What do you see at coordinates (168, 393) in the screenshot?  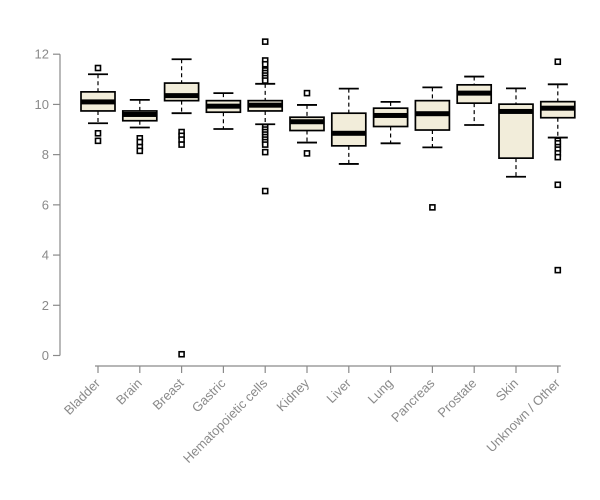 I see `svg-text: Breast` at bounding box center [168, 393].